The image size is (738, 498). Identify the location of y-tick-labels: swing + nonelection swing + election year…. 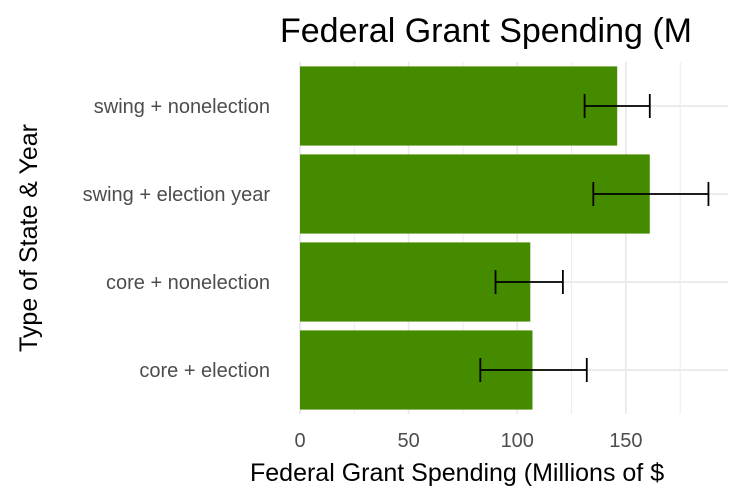
(177, 239).